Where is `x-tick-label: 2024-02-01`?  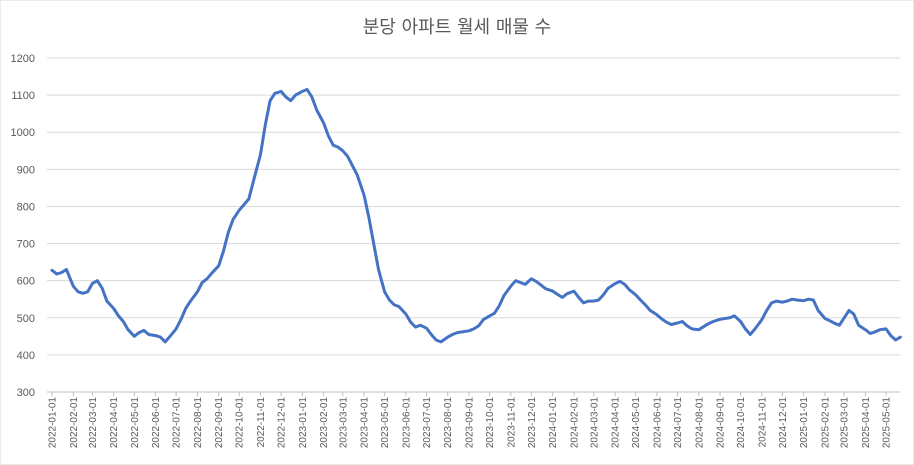 x-tick-label: 2024-02-01 is located at coordinates (574, 423).